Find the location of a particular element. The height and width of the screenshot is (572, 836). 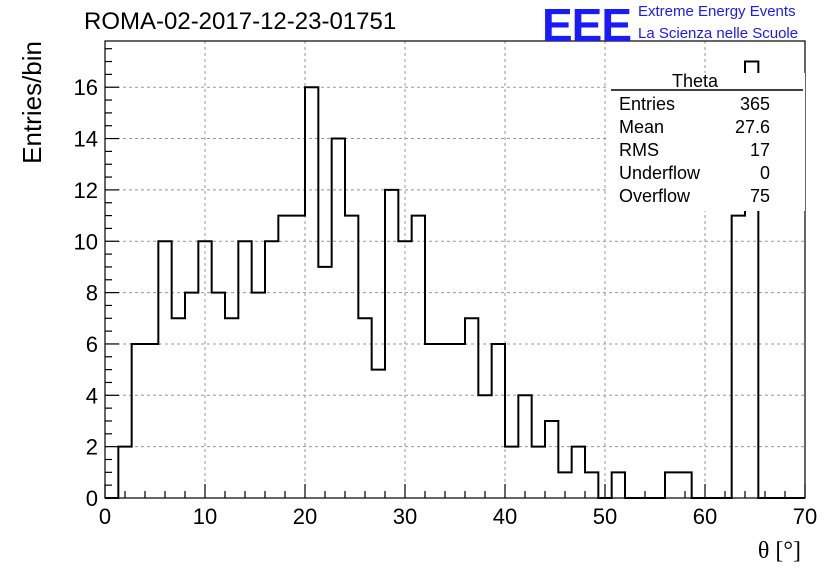

y-tick-label: 6 is located at coordinates (92, 344).